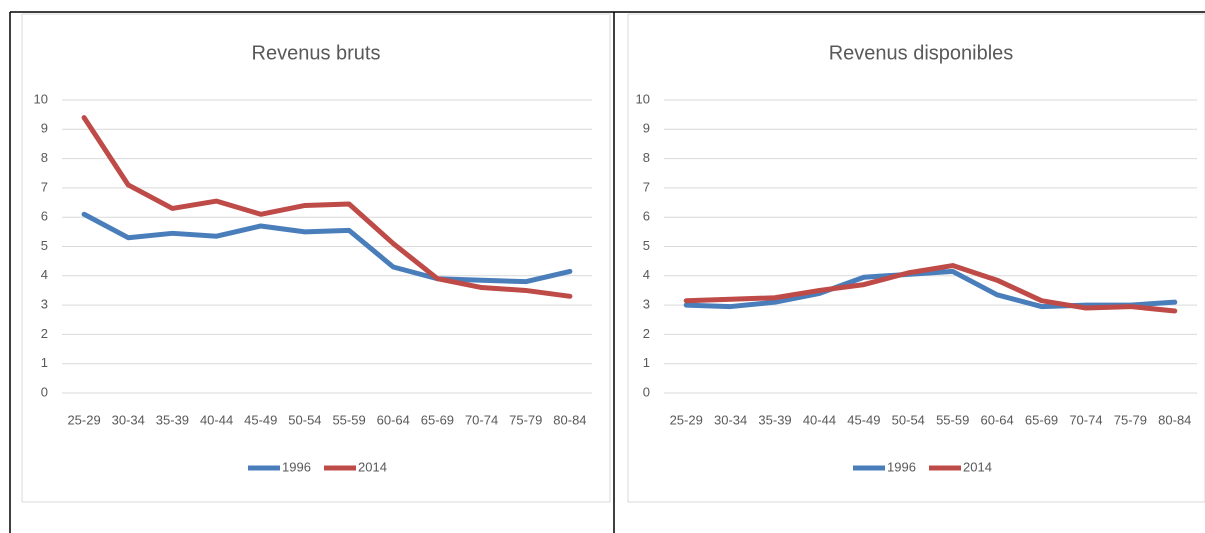 This screenshot has width=1205, height=533. Describe the element at coordinates (316, 53) in the screenshot. I see `chart-title: Revenus bruts` at that location.